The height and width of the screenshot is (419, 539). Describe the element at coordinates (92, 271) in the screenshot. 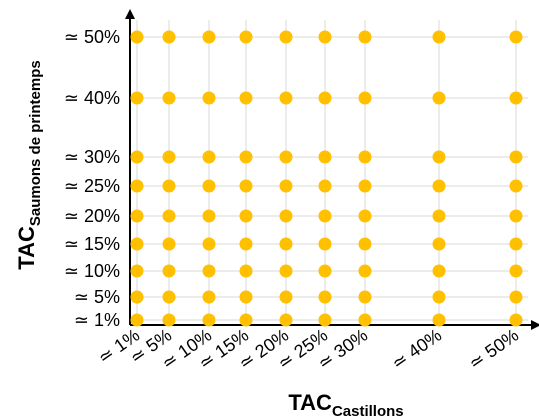

I see `y-tick-label-10: ≃ 10%` at that location.